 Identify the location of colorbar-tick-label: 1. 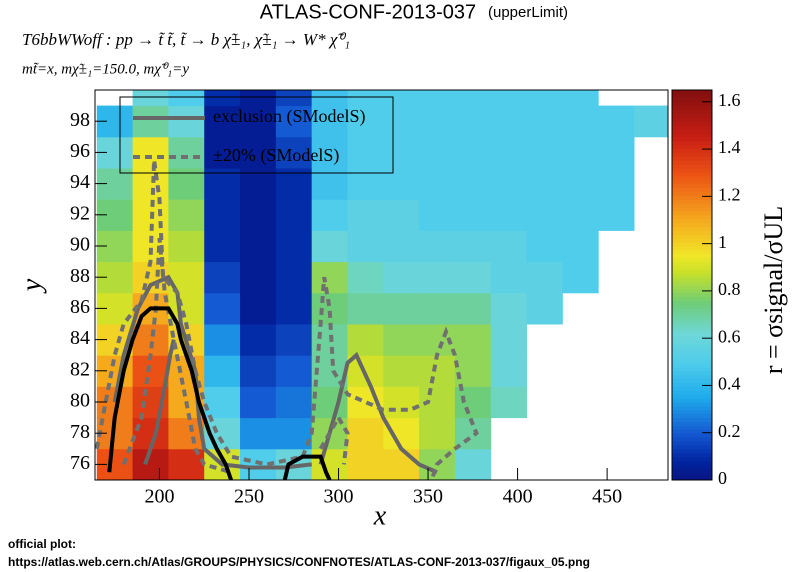
(722, 242).